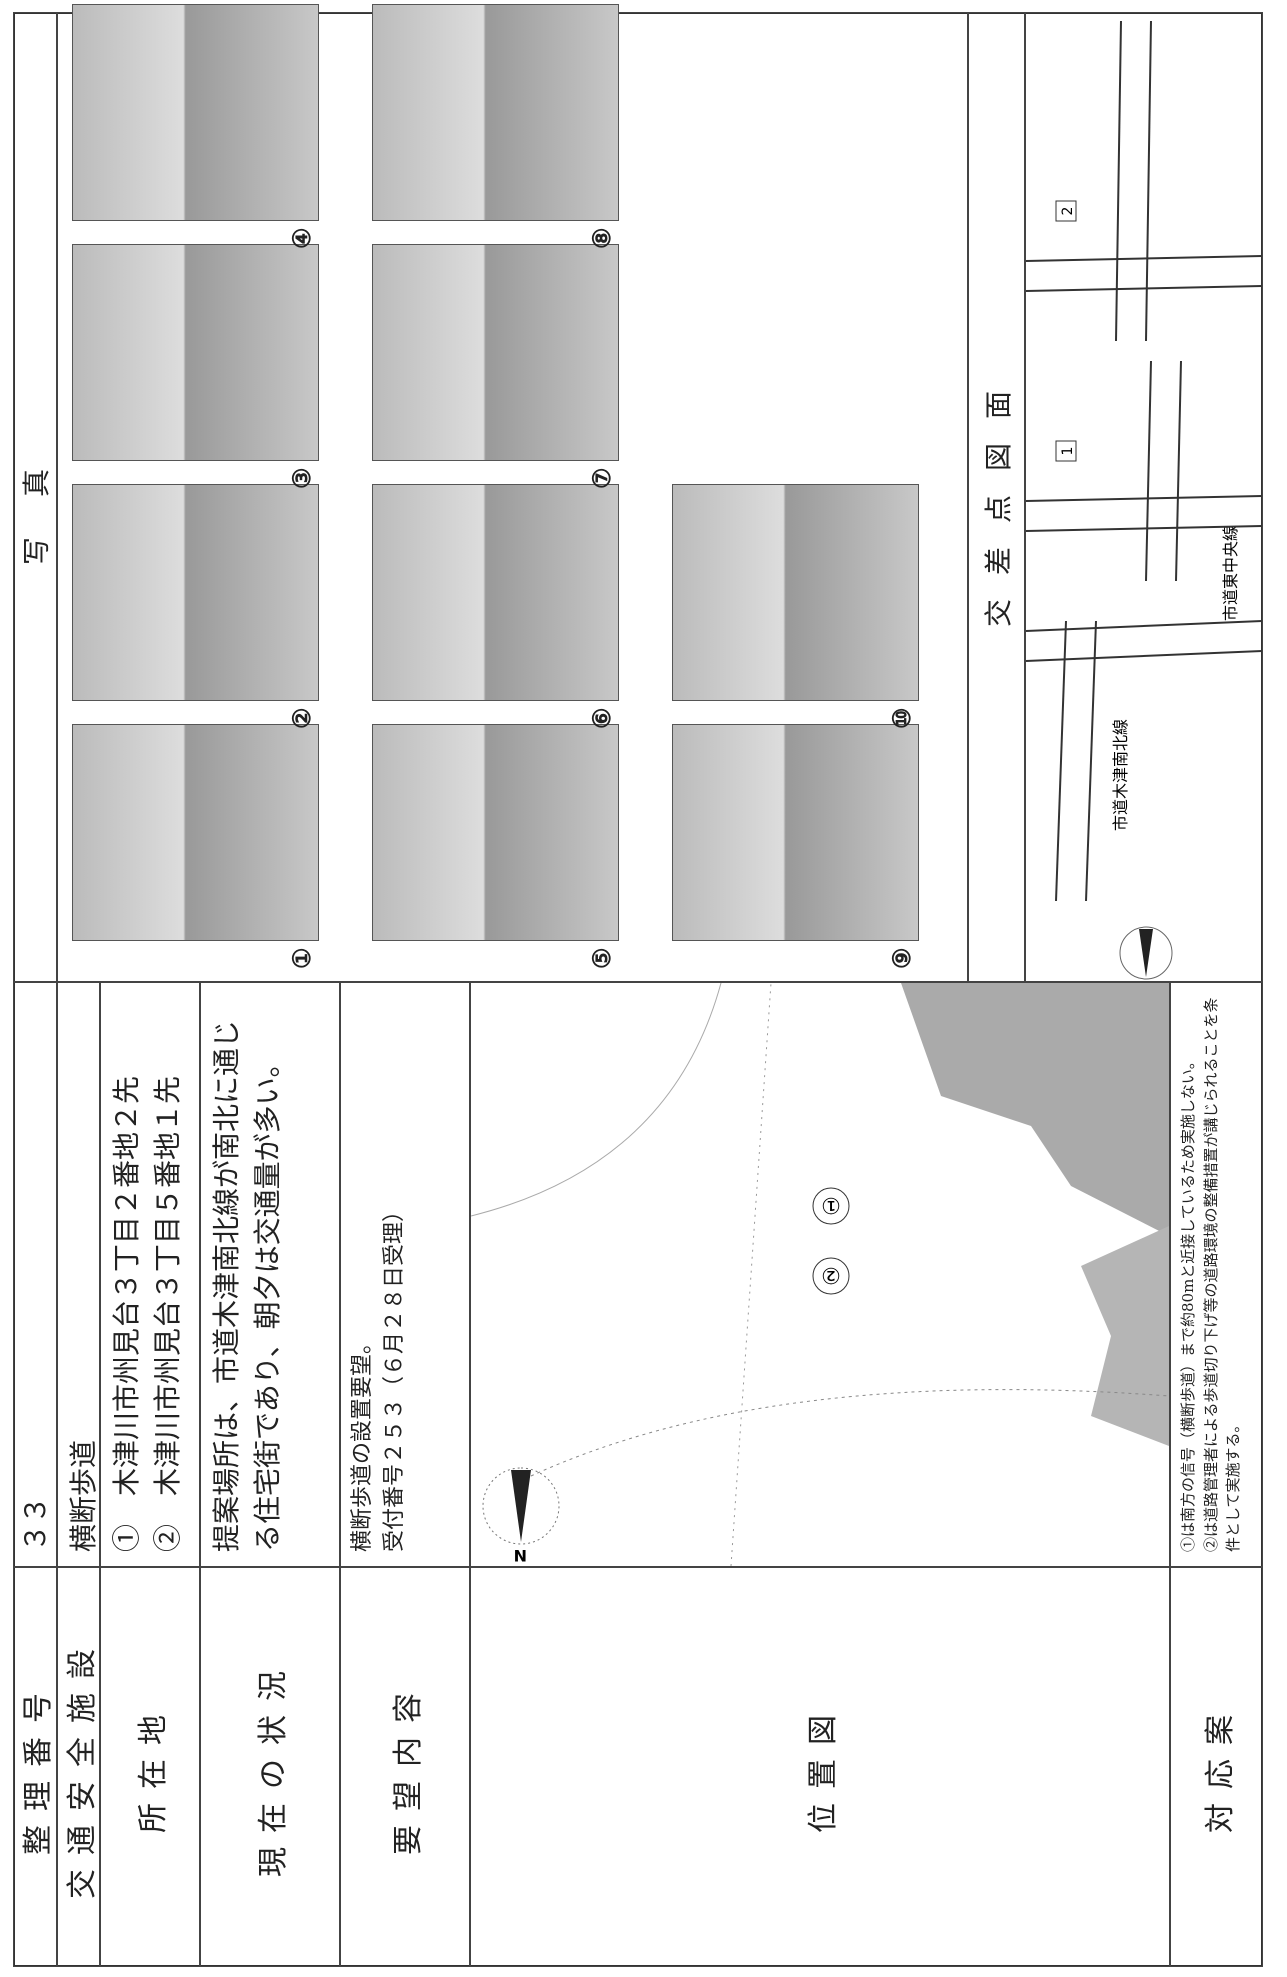  What do you see at coordinates (820, 1767) in the screenshot?
I see `label: 位置図` at bounding box center [820, 1767].